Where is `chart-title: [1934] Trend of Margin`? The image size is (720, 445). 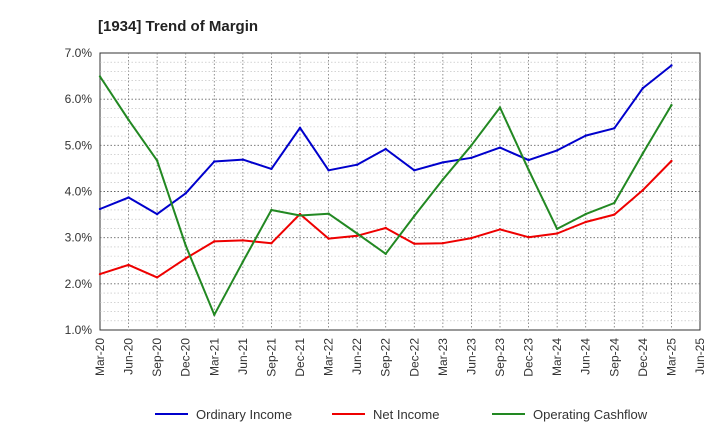
chart-title: [1934] Trend of Margin is located at coordinates (178, 26).